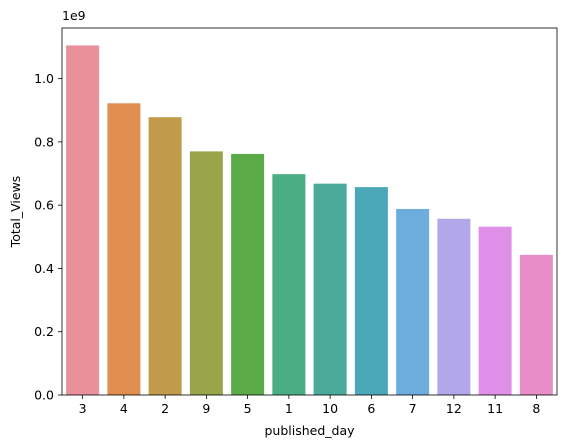  I want to click on y-tick-label: 0.2, so click(44, 331).